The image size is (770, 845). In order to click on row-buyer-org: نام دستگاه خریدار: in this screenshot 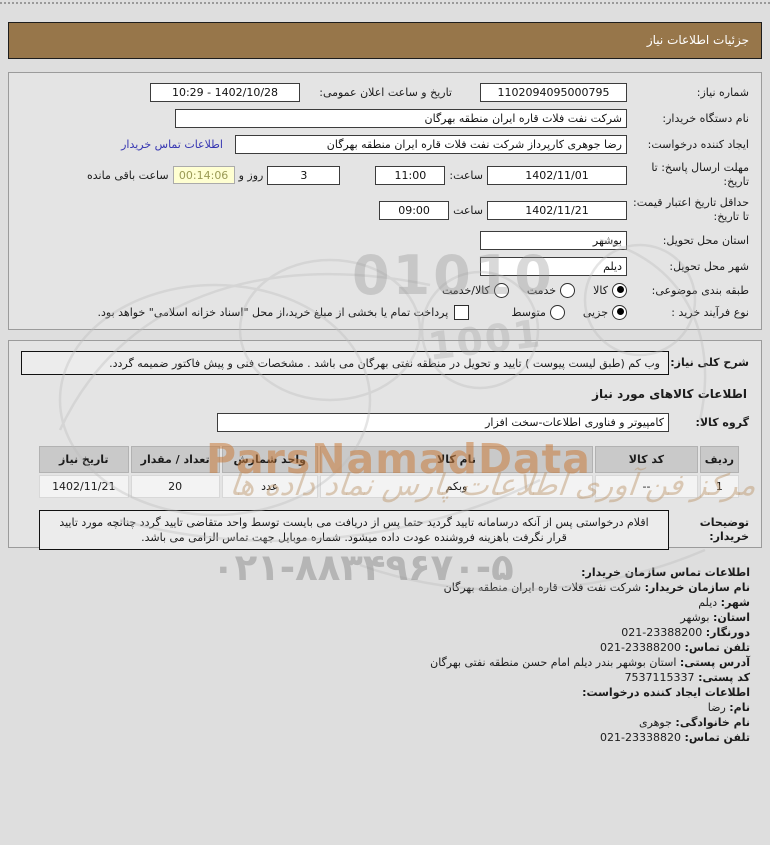, I will do `click(385, 118)`.